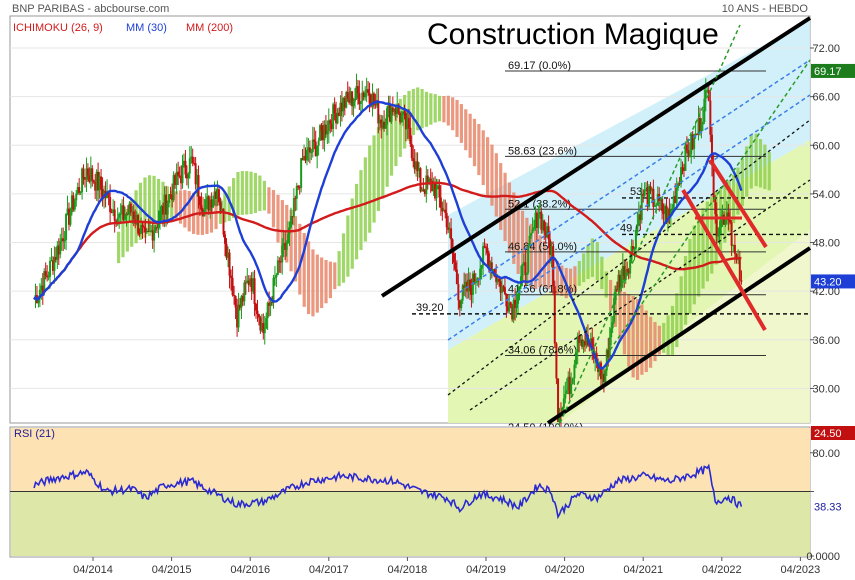  Describe the element at coordinates (250, 570) in the screenshot. I see `x-tick-label-2: 04/2016` at that location.